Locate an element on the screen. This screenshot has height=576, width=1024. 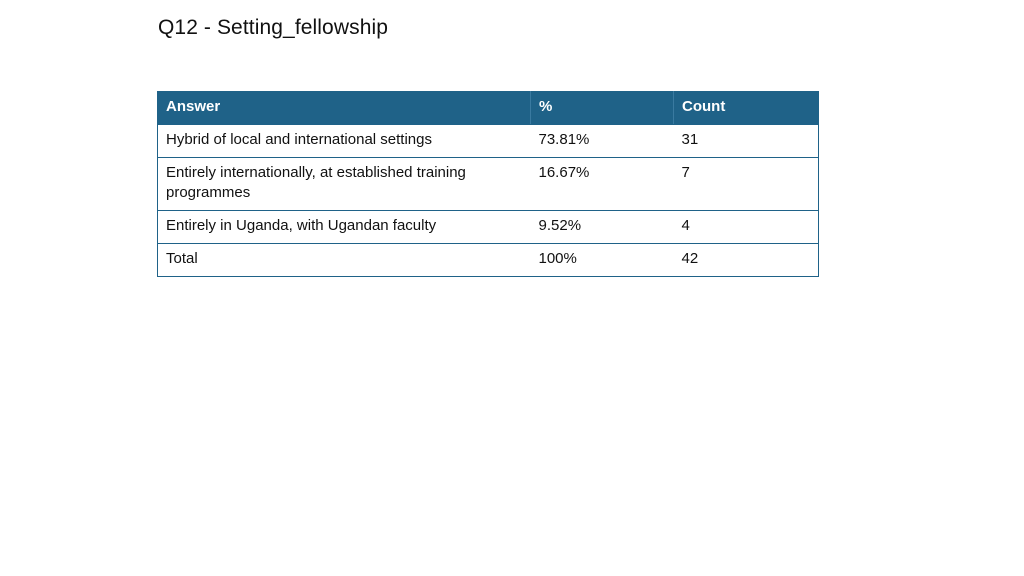
percent-cell: 73.81% is located at coordinates (602, 141).